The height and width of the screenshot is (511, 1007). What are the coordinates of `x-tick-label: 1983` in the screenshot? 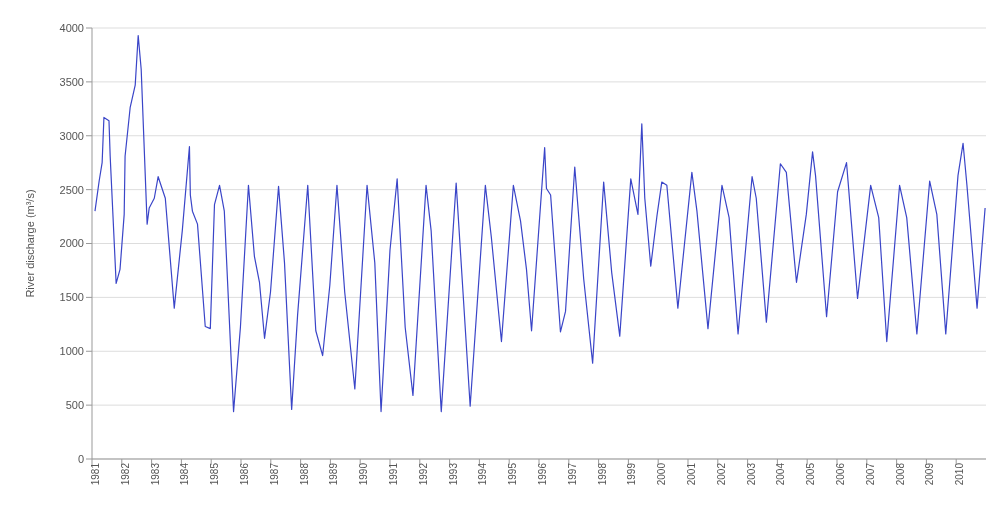 It's located at (155, 474).